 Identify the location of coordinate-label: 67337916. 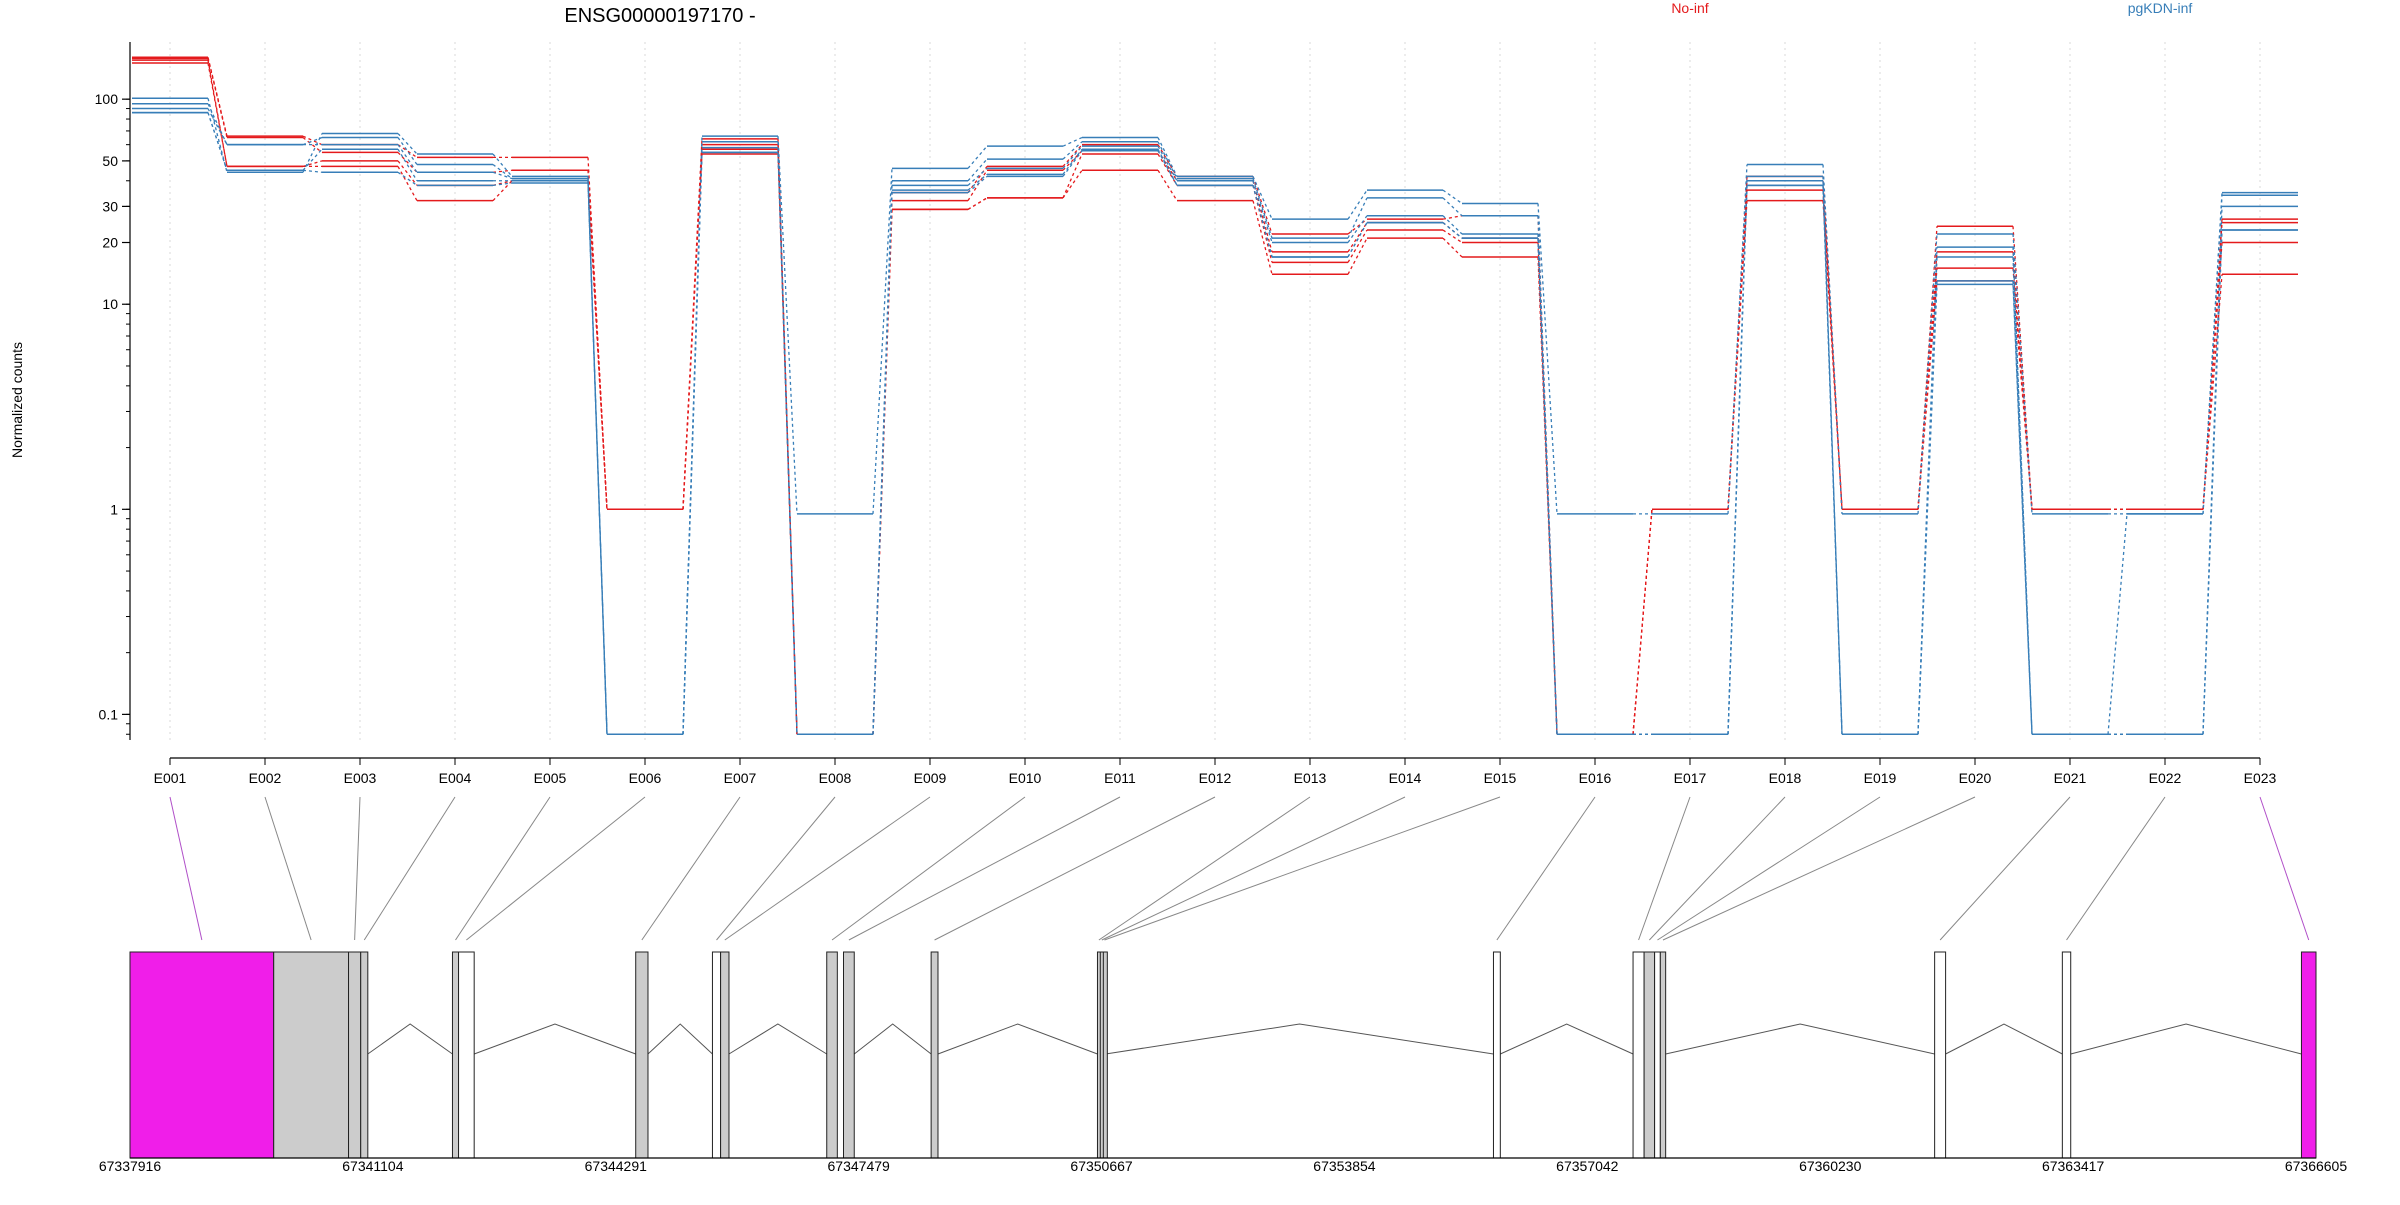
(130, 1166).